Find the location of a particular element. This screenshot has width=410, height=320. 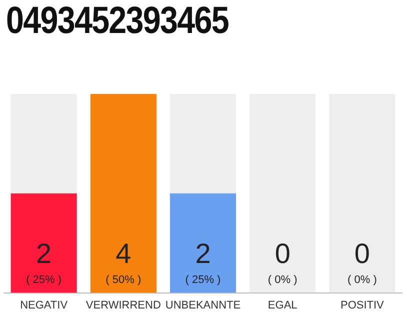

x-tick-label: VERWIRREND is located at coordinates (123, 305).